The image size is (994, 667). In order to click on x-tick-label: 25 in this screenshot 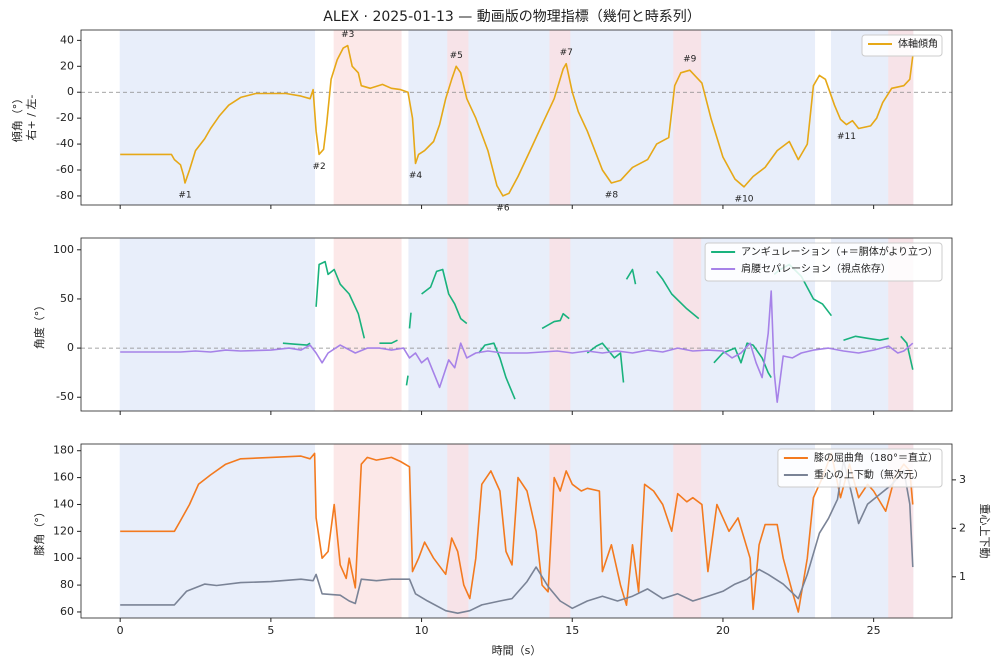, I will do `click(874, 630)`.